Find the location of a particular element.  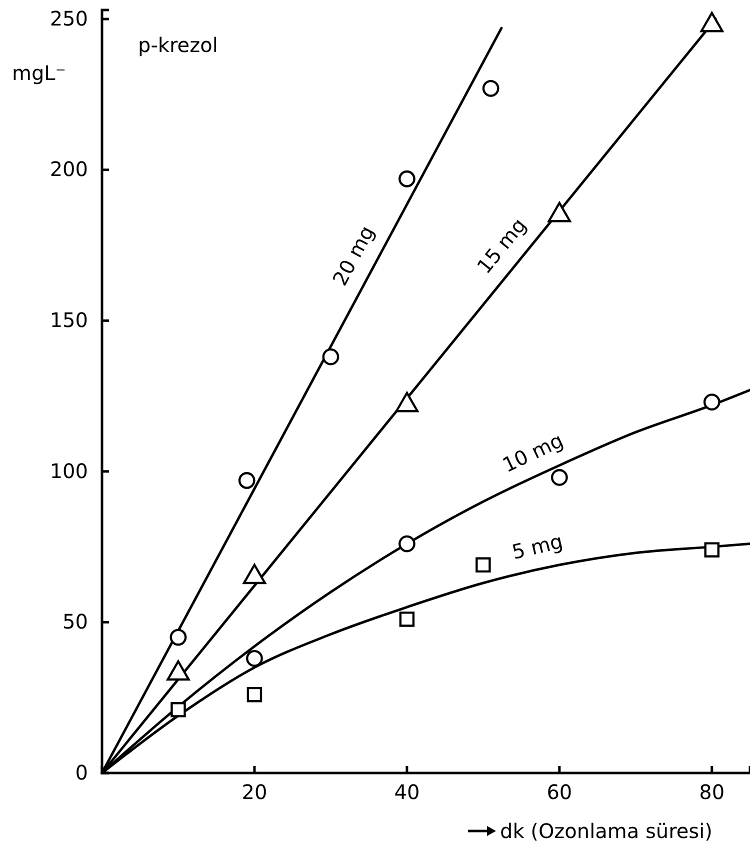

y-tick-label: 200 is located at coordinates (69, 169).